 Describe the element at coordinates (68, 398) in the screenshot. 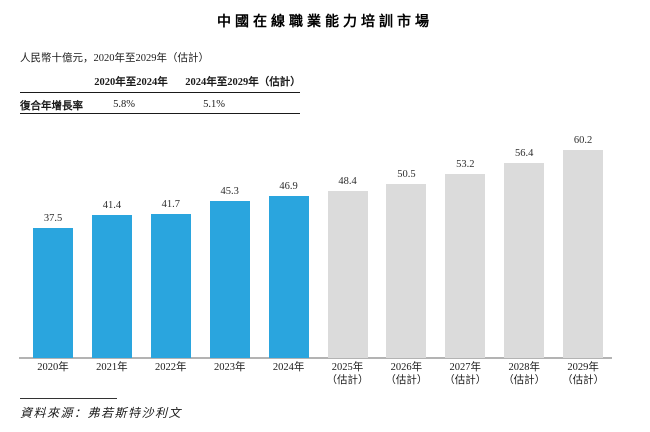

I see `source-divider` at that location.